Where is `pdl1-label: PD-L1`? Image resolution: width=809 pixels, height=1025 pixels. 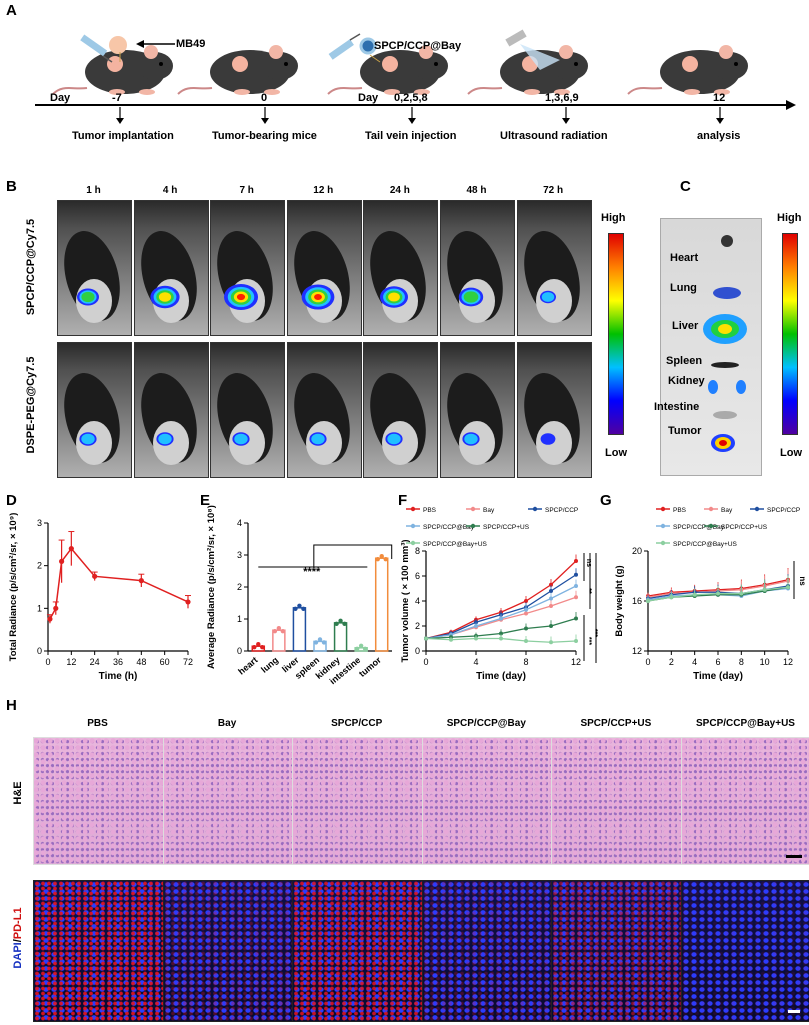 pdl1-label: PD-L1 is located at coordinates (18, 923).